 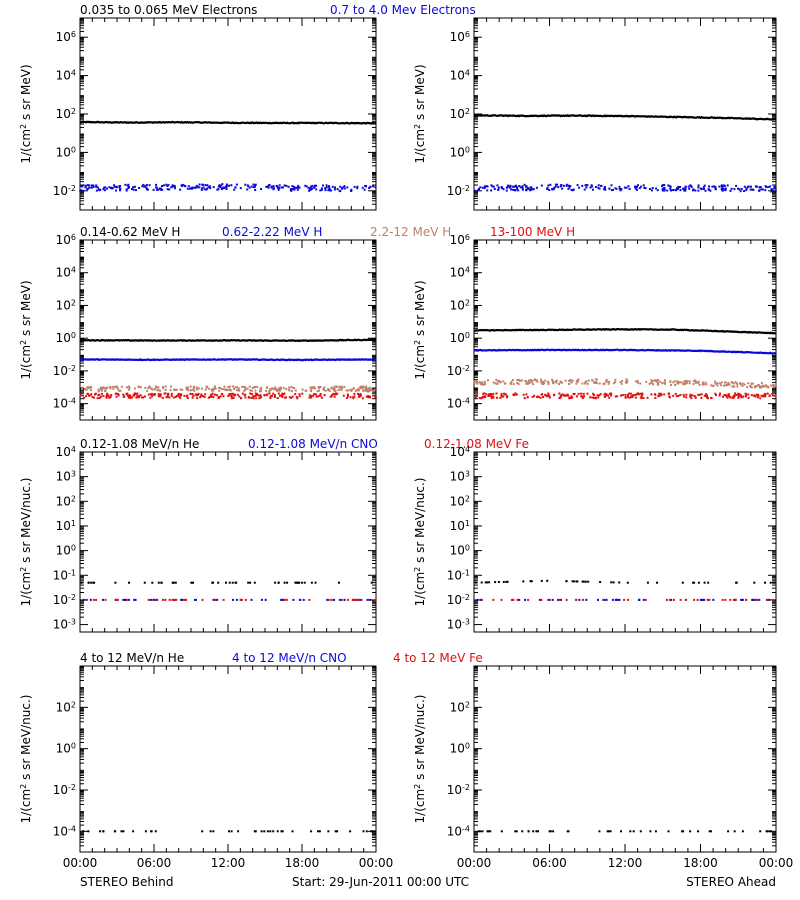 What do you see at coordinates (26, 759) in the screenshot?
I see `y-axis-label: 1/(cm2 s sr MeV/nuc.)` at bounding box center [26, 759].